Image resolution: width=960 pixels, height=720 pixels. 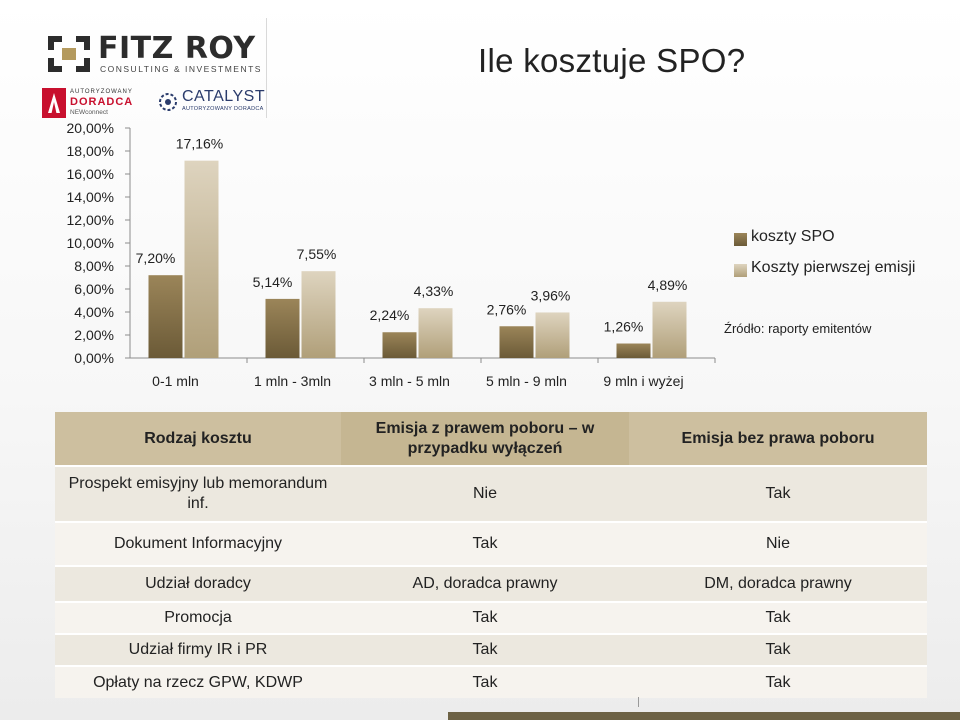 What do you see at coordinates (198, 617) in the screenshot?
I see `cell-cost-type: Promocja` at bounding box center [198, 617].